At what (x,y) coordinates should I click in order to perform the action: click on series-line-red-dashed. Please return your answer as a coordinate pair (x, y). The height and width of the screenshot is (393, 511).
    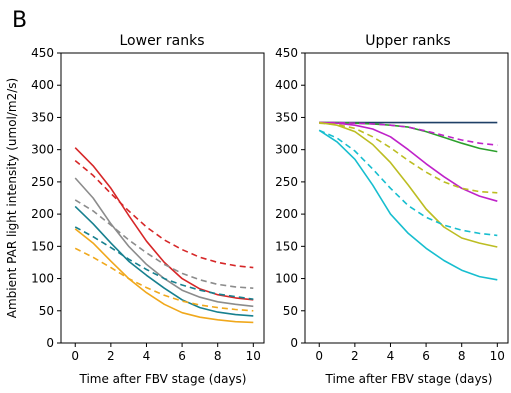
    Looking at the image, I should click on (164, 214).